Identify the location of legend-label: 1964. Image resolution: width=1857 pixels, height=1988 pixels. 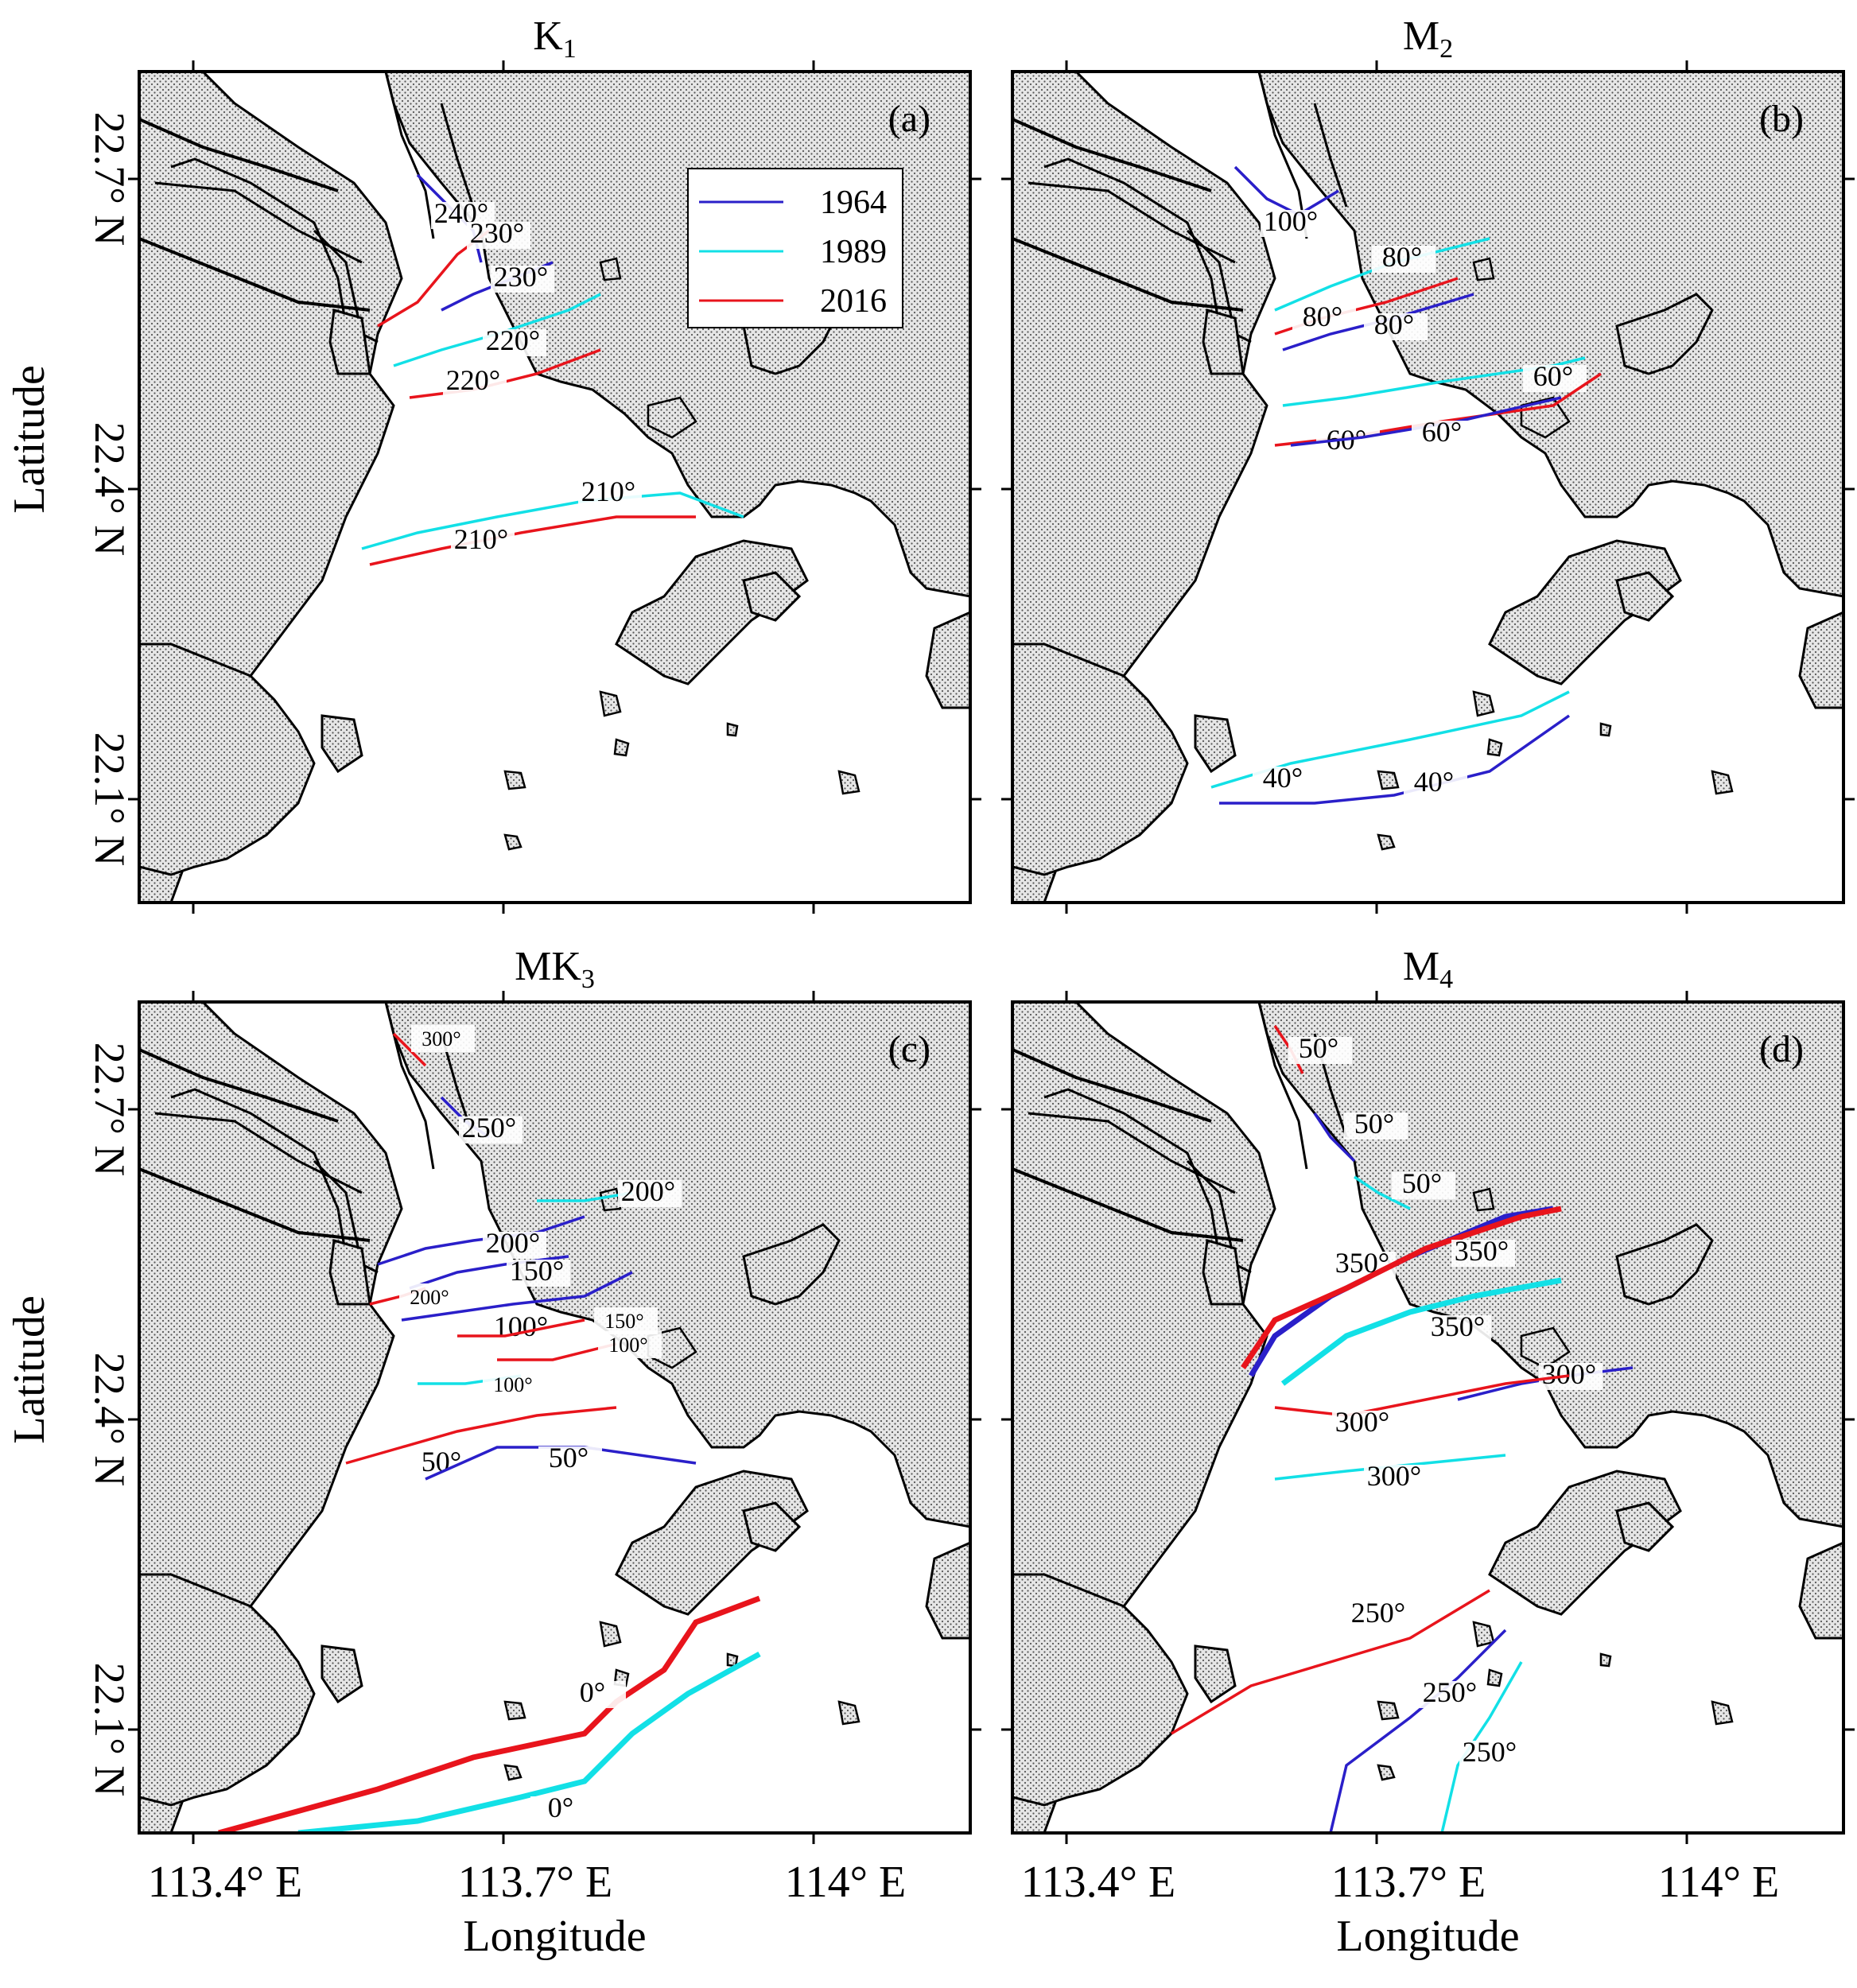
(853, 202).